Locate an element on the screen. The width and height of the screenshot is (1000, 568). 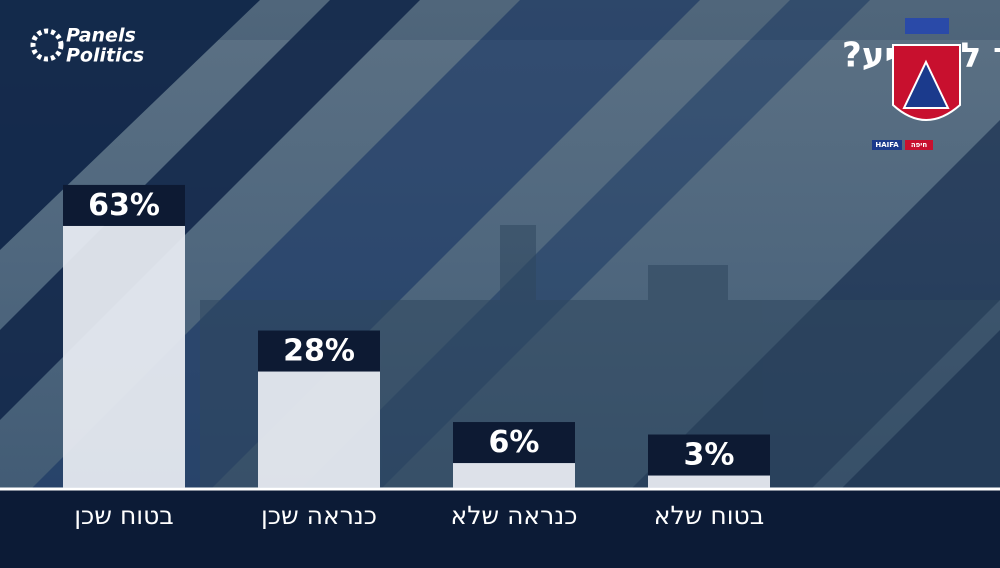
value-label: 28% is located at coordinates (319, 351).